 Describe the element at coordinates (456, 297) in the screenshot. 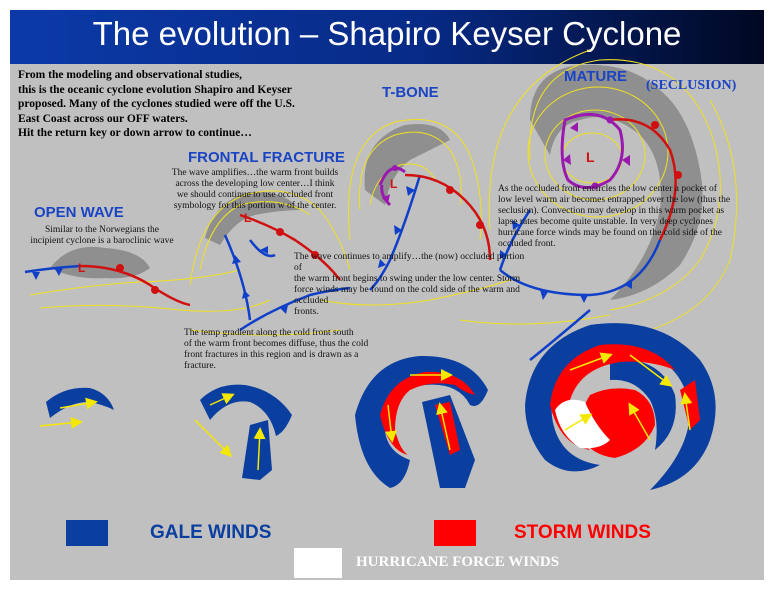

I see `mature-cold-front-barbs` at that location.